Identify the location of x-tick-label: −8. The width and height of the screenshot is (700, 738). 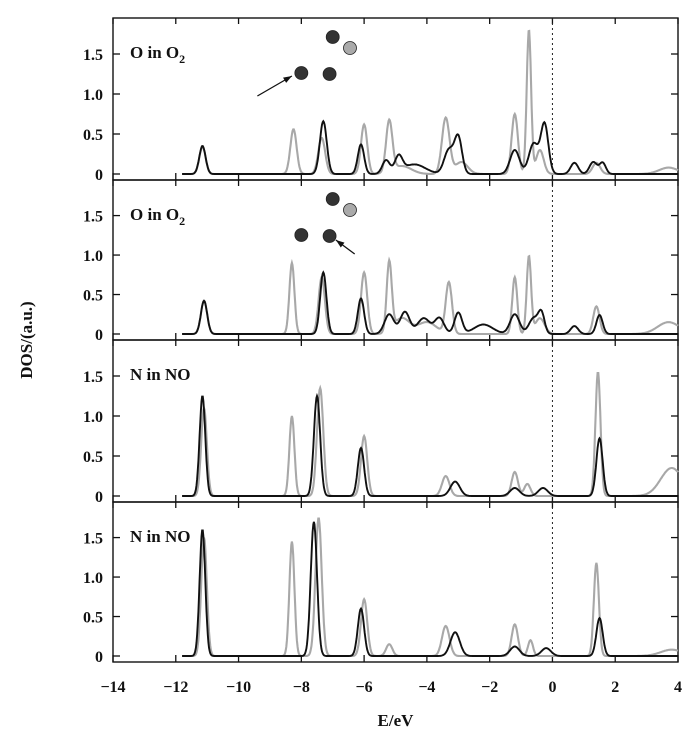
(301, 687).